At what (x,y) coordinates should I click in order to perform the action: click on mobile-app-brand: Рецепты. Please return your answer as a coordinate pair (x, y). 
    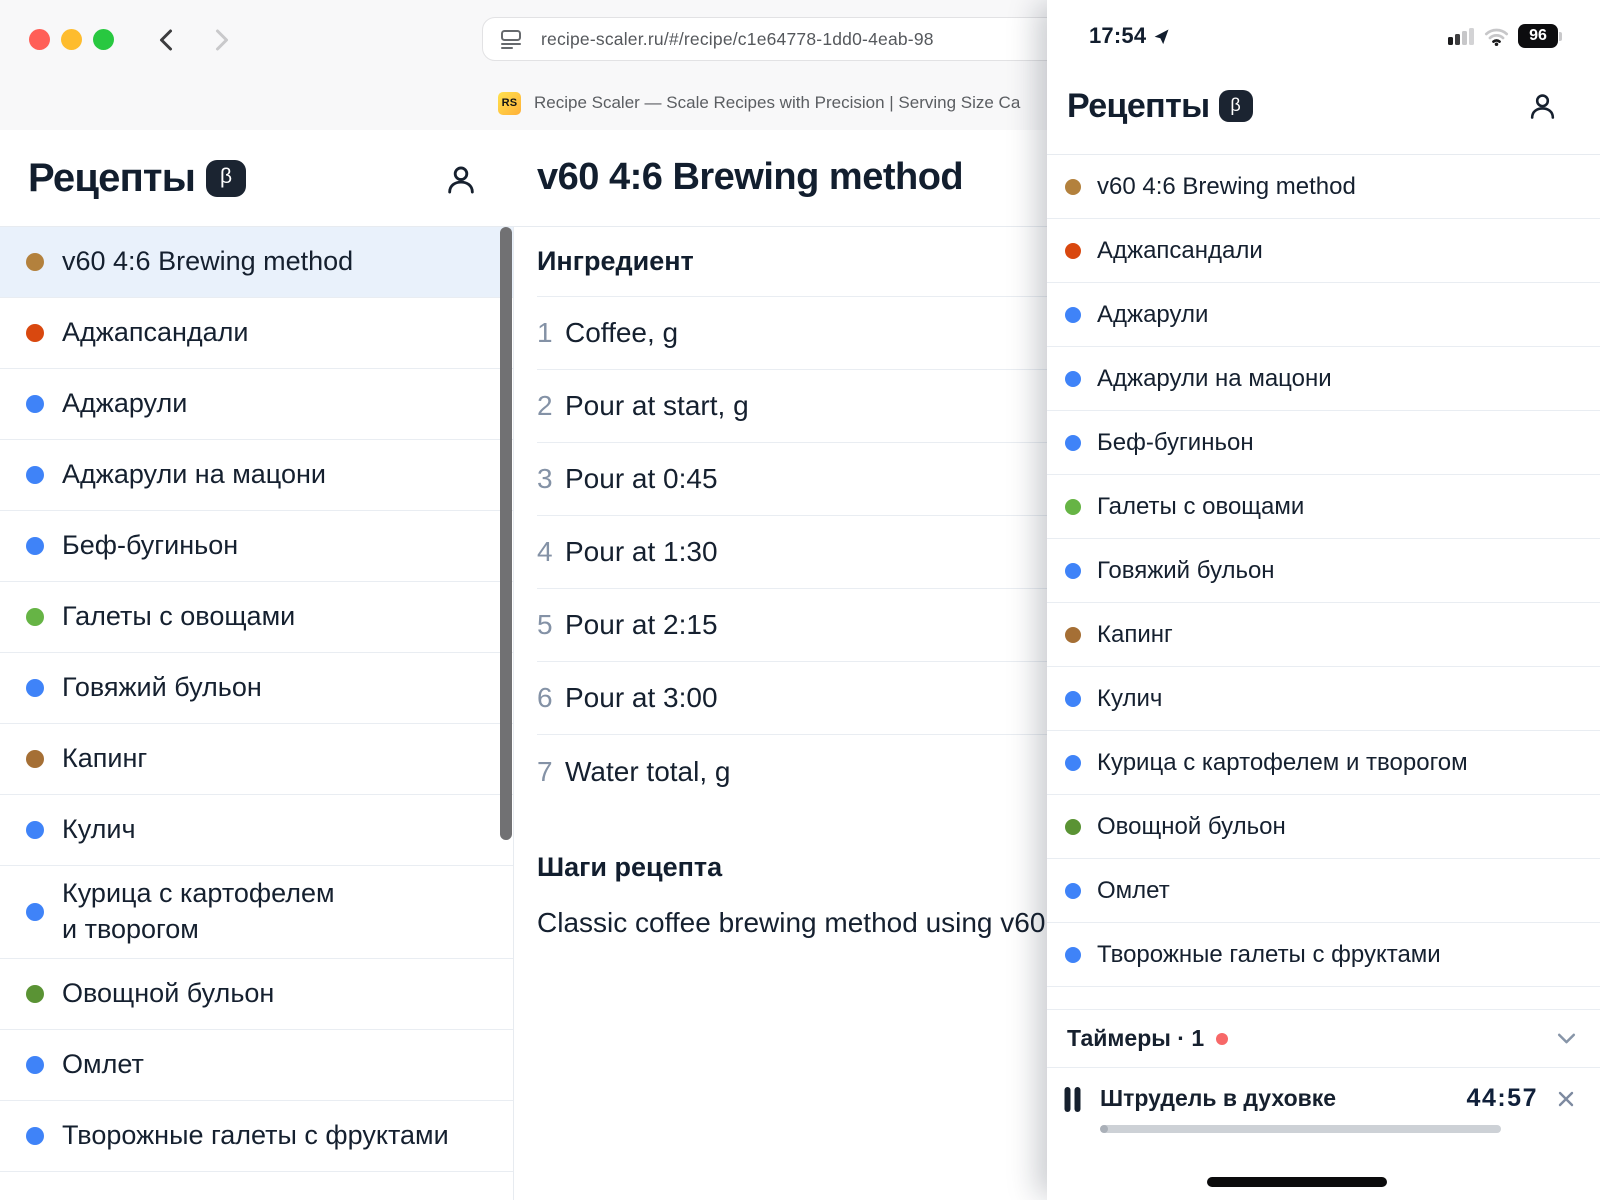
    Looking at the image, I should click on (1138, 105).